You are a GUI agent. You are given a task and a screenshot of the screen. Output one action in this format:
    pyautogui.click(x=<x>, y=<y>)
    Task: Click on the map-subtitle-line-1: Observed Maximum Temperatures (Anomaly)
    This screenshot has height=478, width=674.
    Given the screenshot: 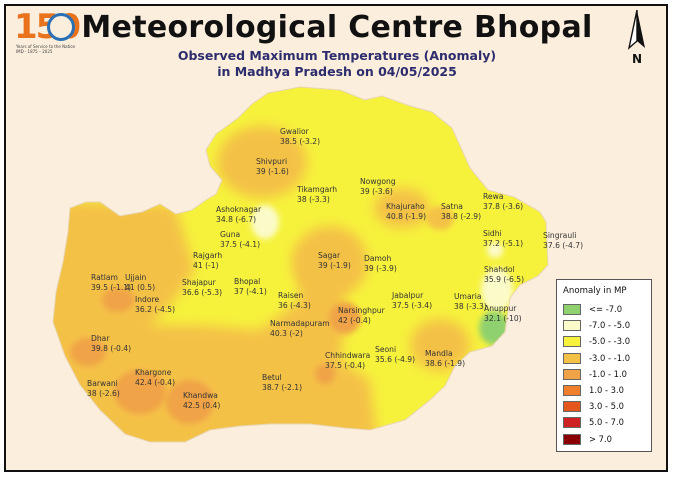 What is the action you would take?
    pyautogui.click(x=337, y=55)
    